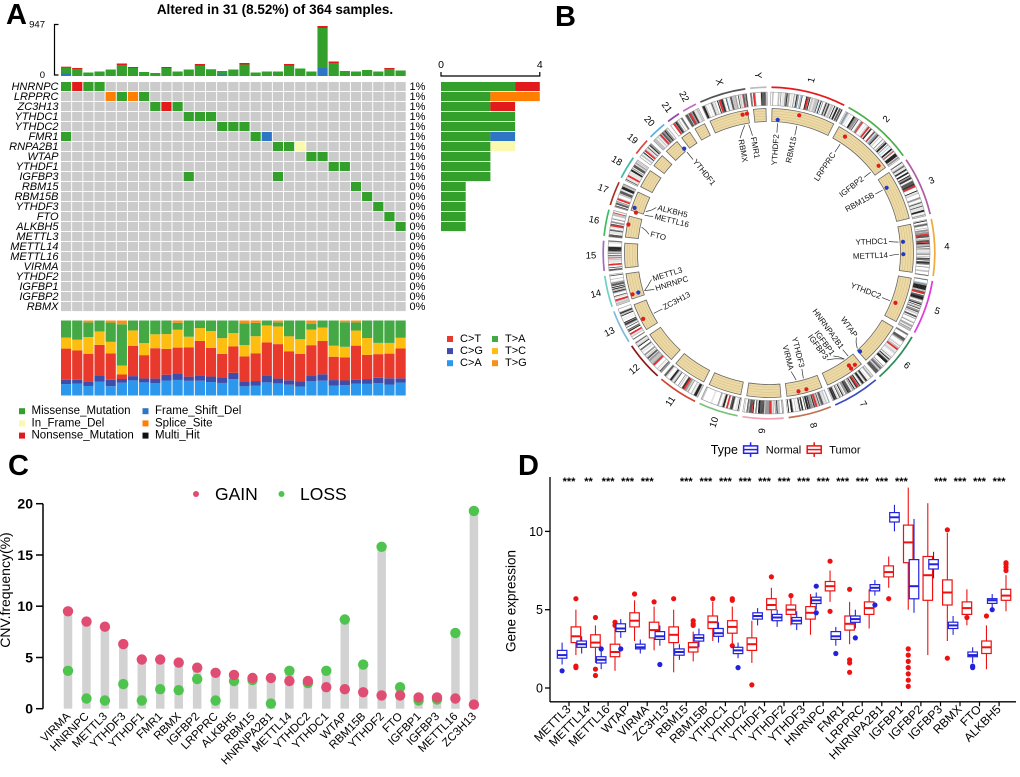 This screenshot has width=1020, height=777. Describe the element at coordinates (511, 601) in the screenshot. I see `svg-text: Gene expression` at that location.